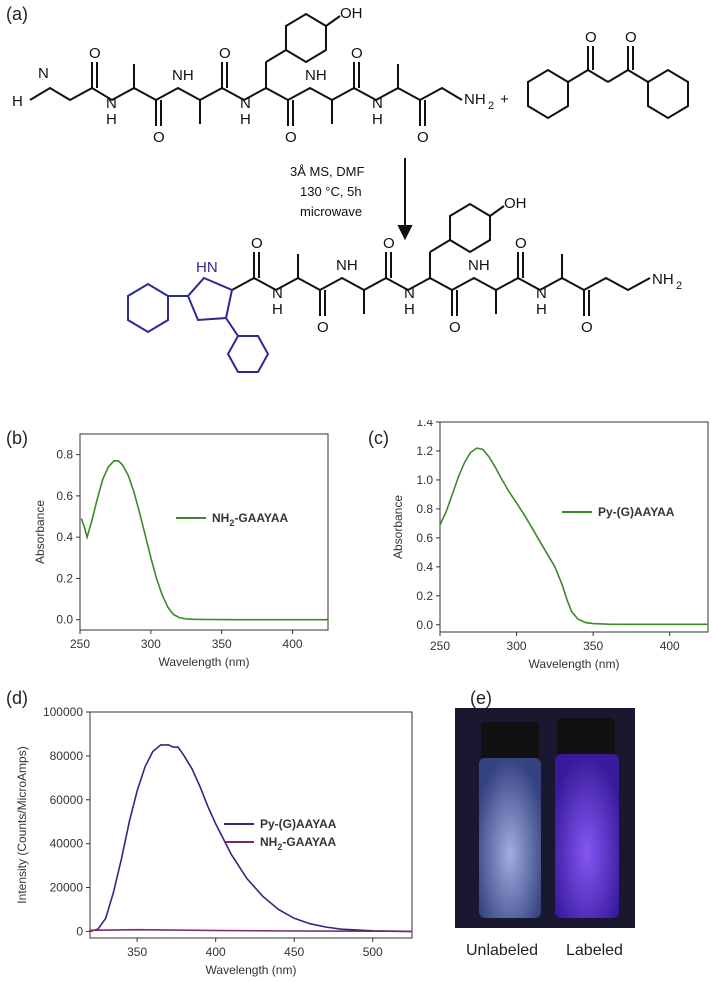 This screenshot has height=982, width=718. Describe the element at coordinates (373, 952) in the screenshot. I see `x-tick-label: 500` at that location.